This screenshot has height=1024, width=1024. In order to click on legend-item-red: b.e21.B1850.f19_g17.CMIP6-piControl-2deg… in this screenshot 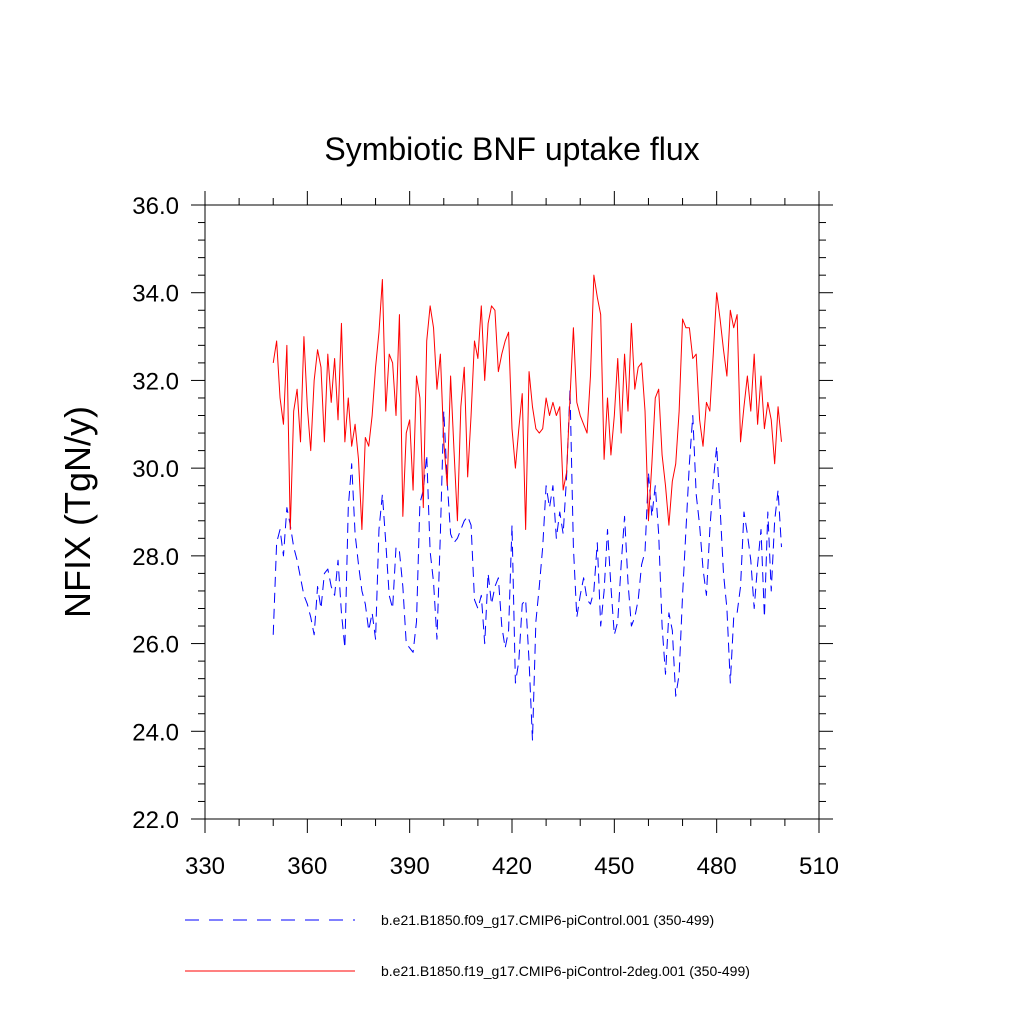, I will do `click(467, 971)`.